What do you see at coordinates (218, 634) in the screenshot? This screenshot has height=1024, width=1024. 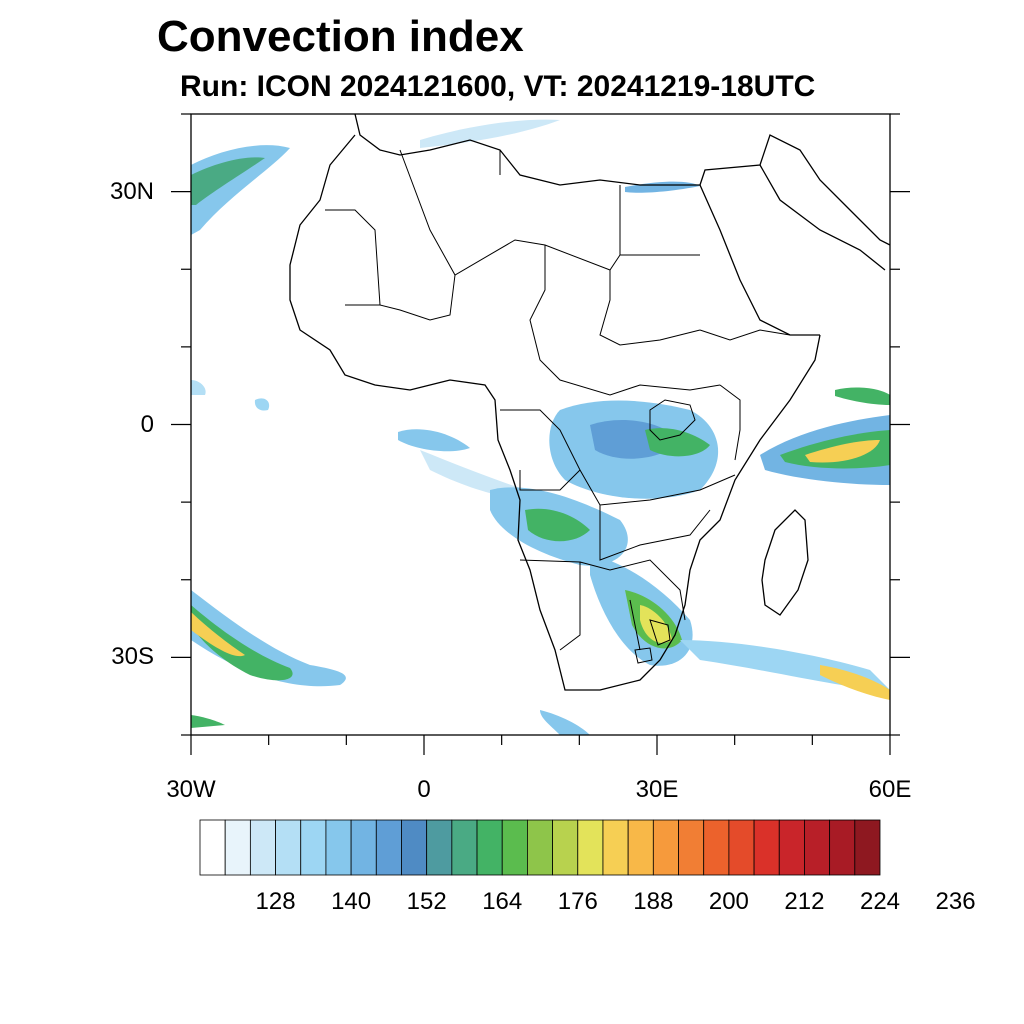 I see `field-sw-atlantic-core` at bounding box center [218, 634].